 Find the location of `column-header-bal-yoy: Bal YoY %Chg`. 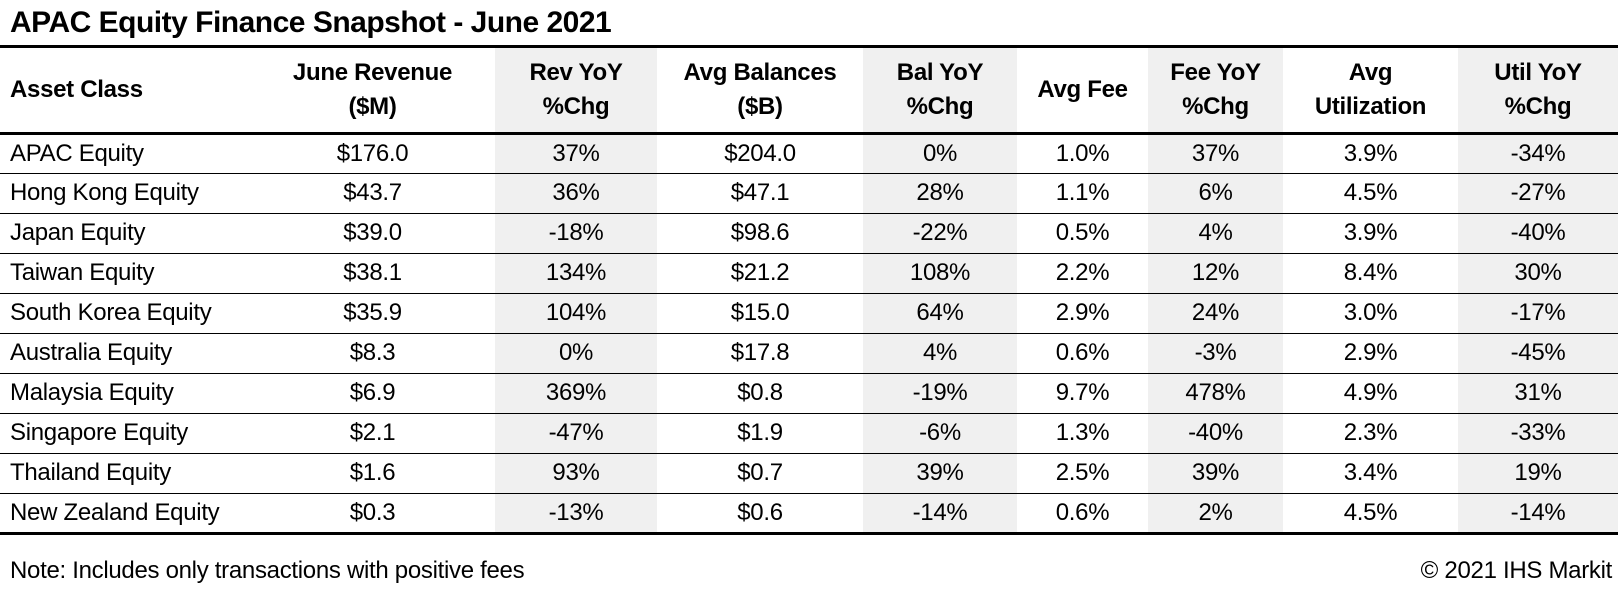

column-header-bal-yoy: Bal YoY %Chg is located at coordinates (940, 91).